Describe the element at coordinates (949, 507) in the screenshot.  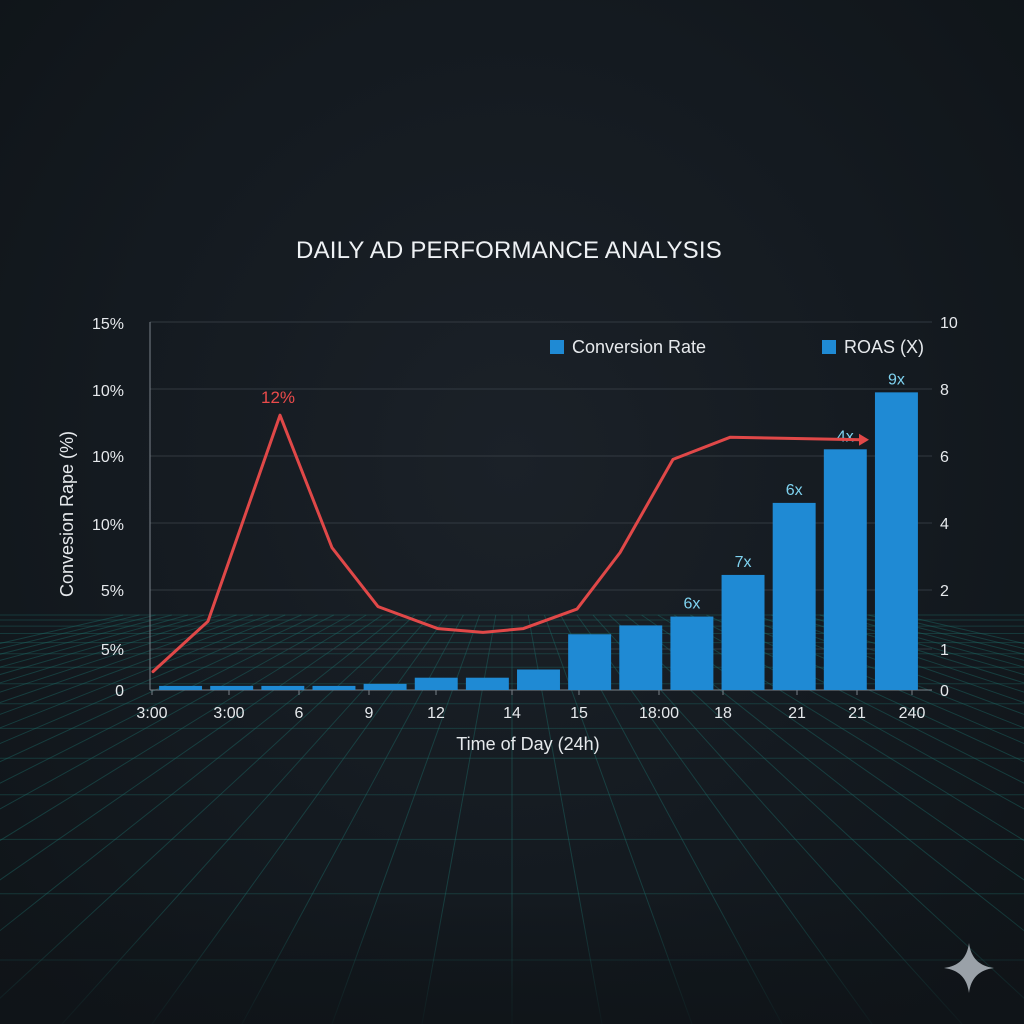
I see `right-y-ticks: 0 1 2 4 6 8 10` at that location.